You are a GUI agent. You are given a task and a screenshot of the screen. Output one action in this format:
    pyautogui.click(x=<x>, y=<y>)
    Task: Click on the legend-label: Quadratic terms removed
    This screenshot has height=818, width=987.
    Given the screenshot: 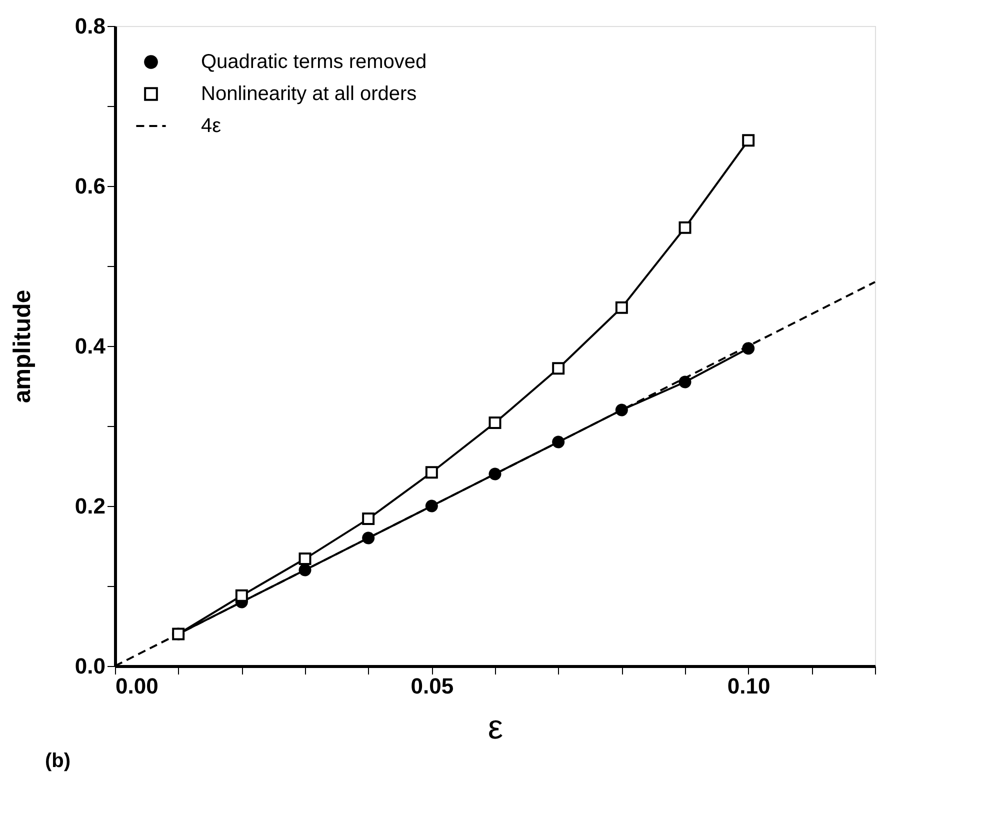 What is the action you would take?
    pyautogui.click(x=314, y=62)
    